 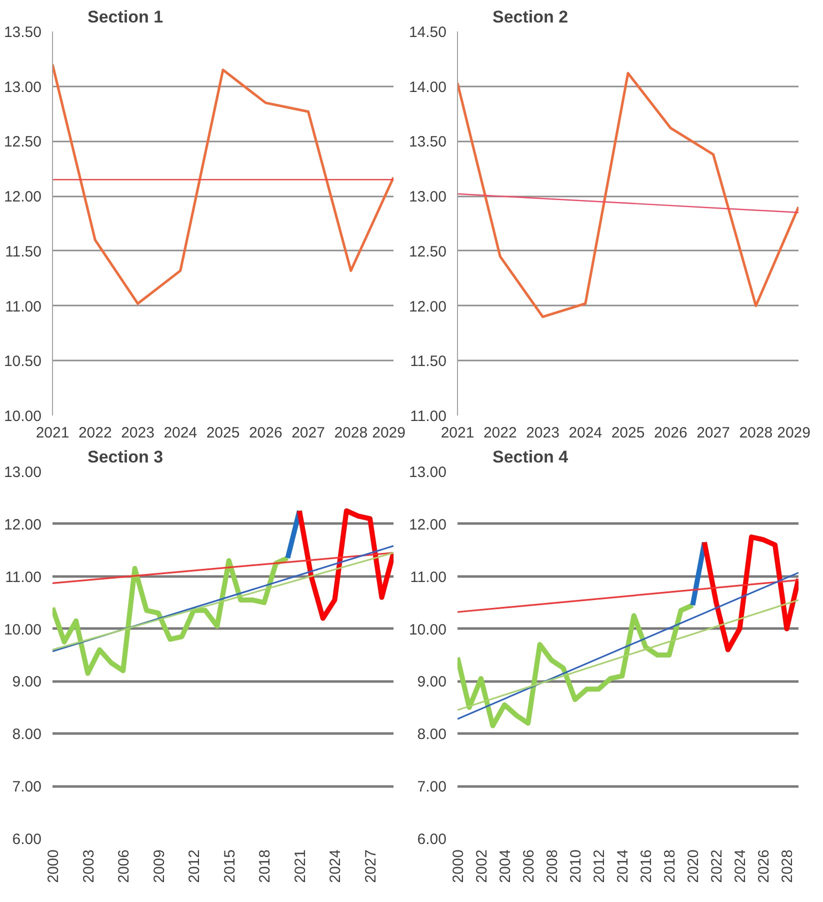 What do you see at coordinates (505, 866) in the screenshot?
I see `x-tick-label: 2004` at bounding box center [505, 866].